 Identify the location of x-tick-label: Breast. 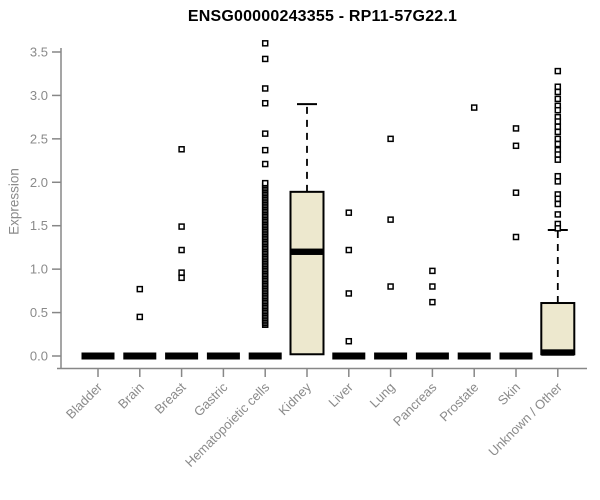
(170, 397).